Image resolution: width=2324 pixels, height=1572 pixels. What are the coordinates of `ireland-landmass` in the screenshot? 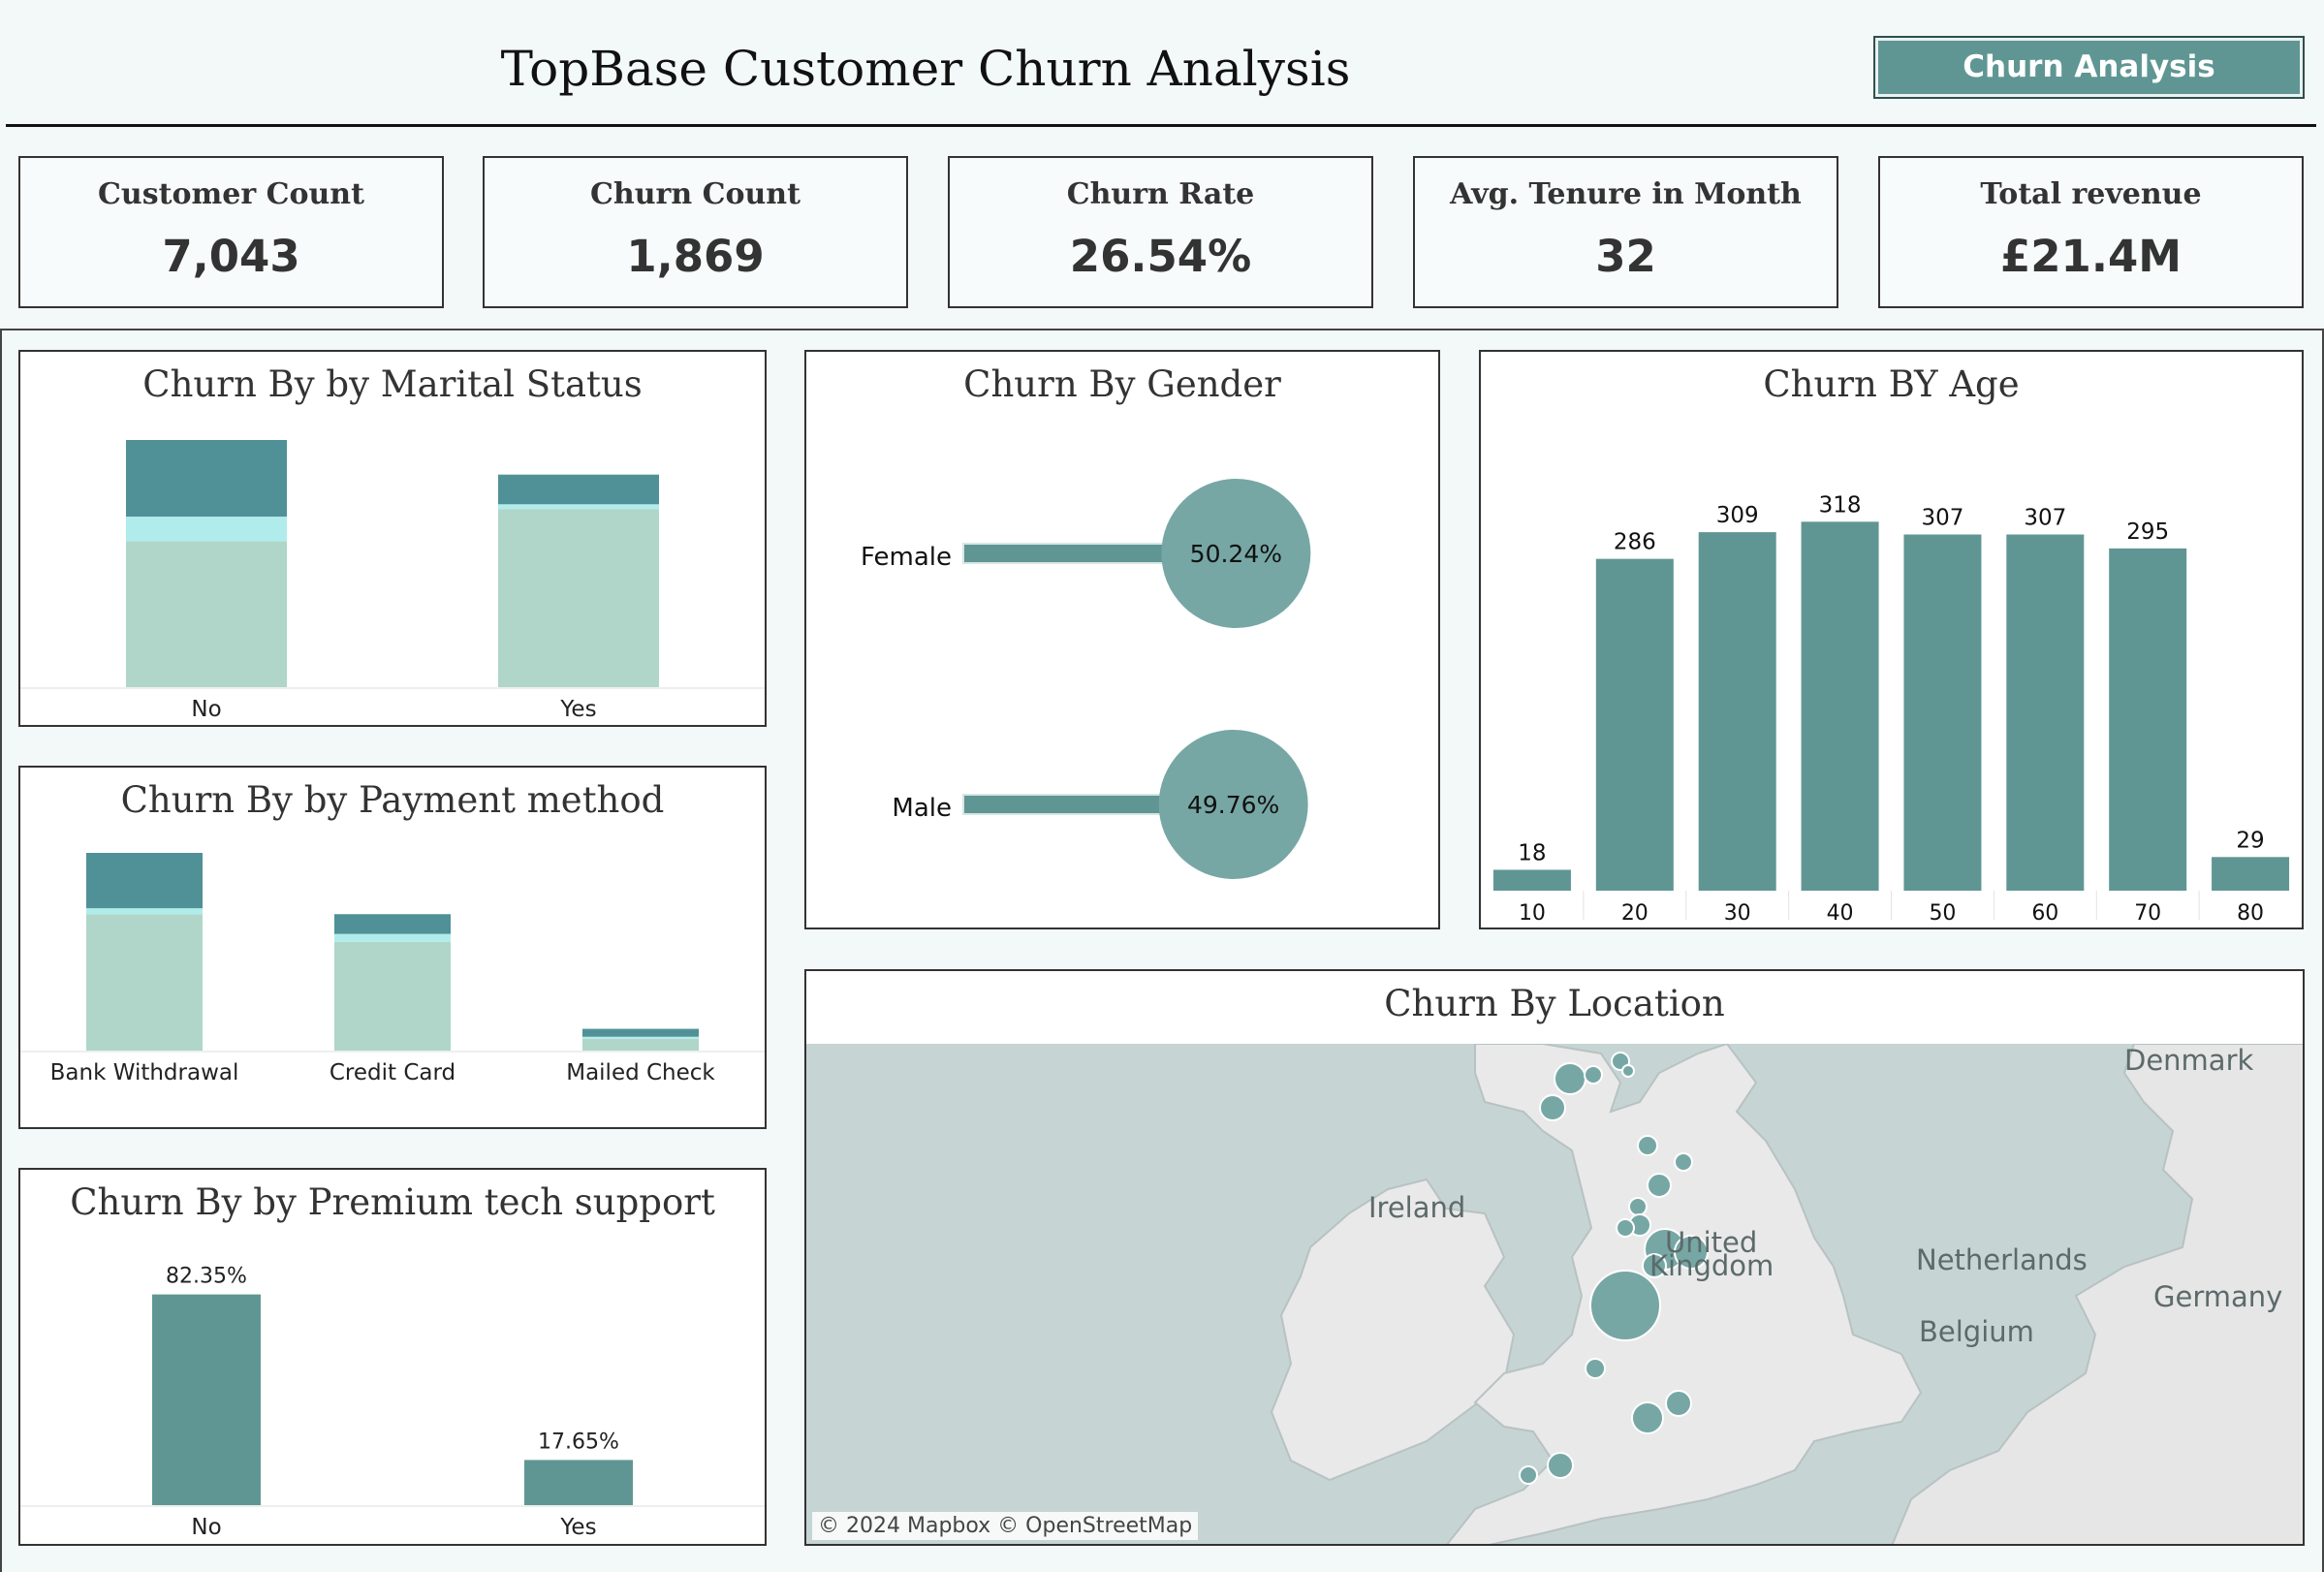 It's located at (1393, 1330).